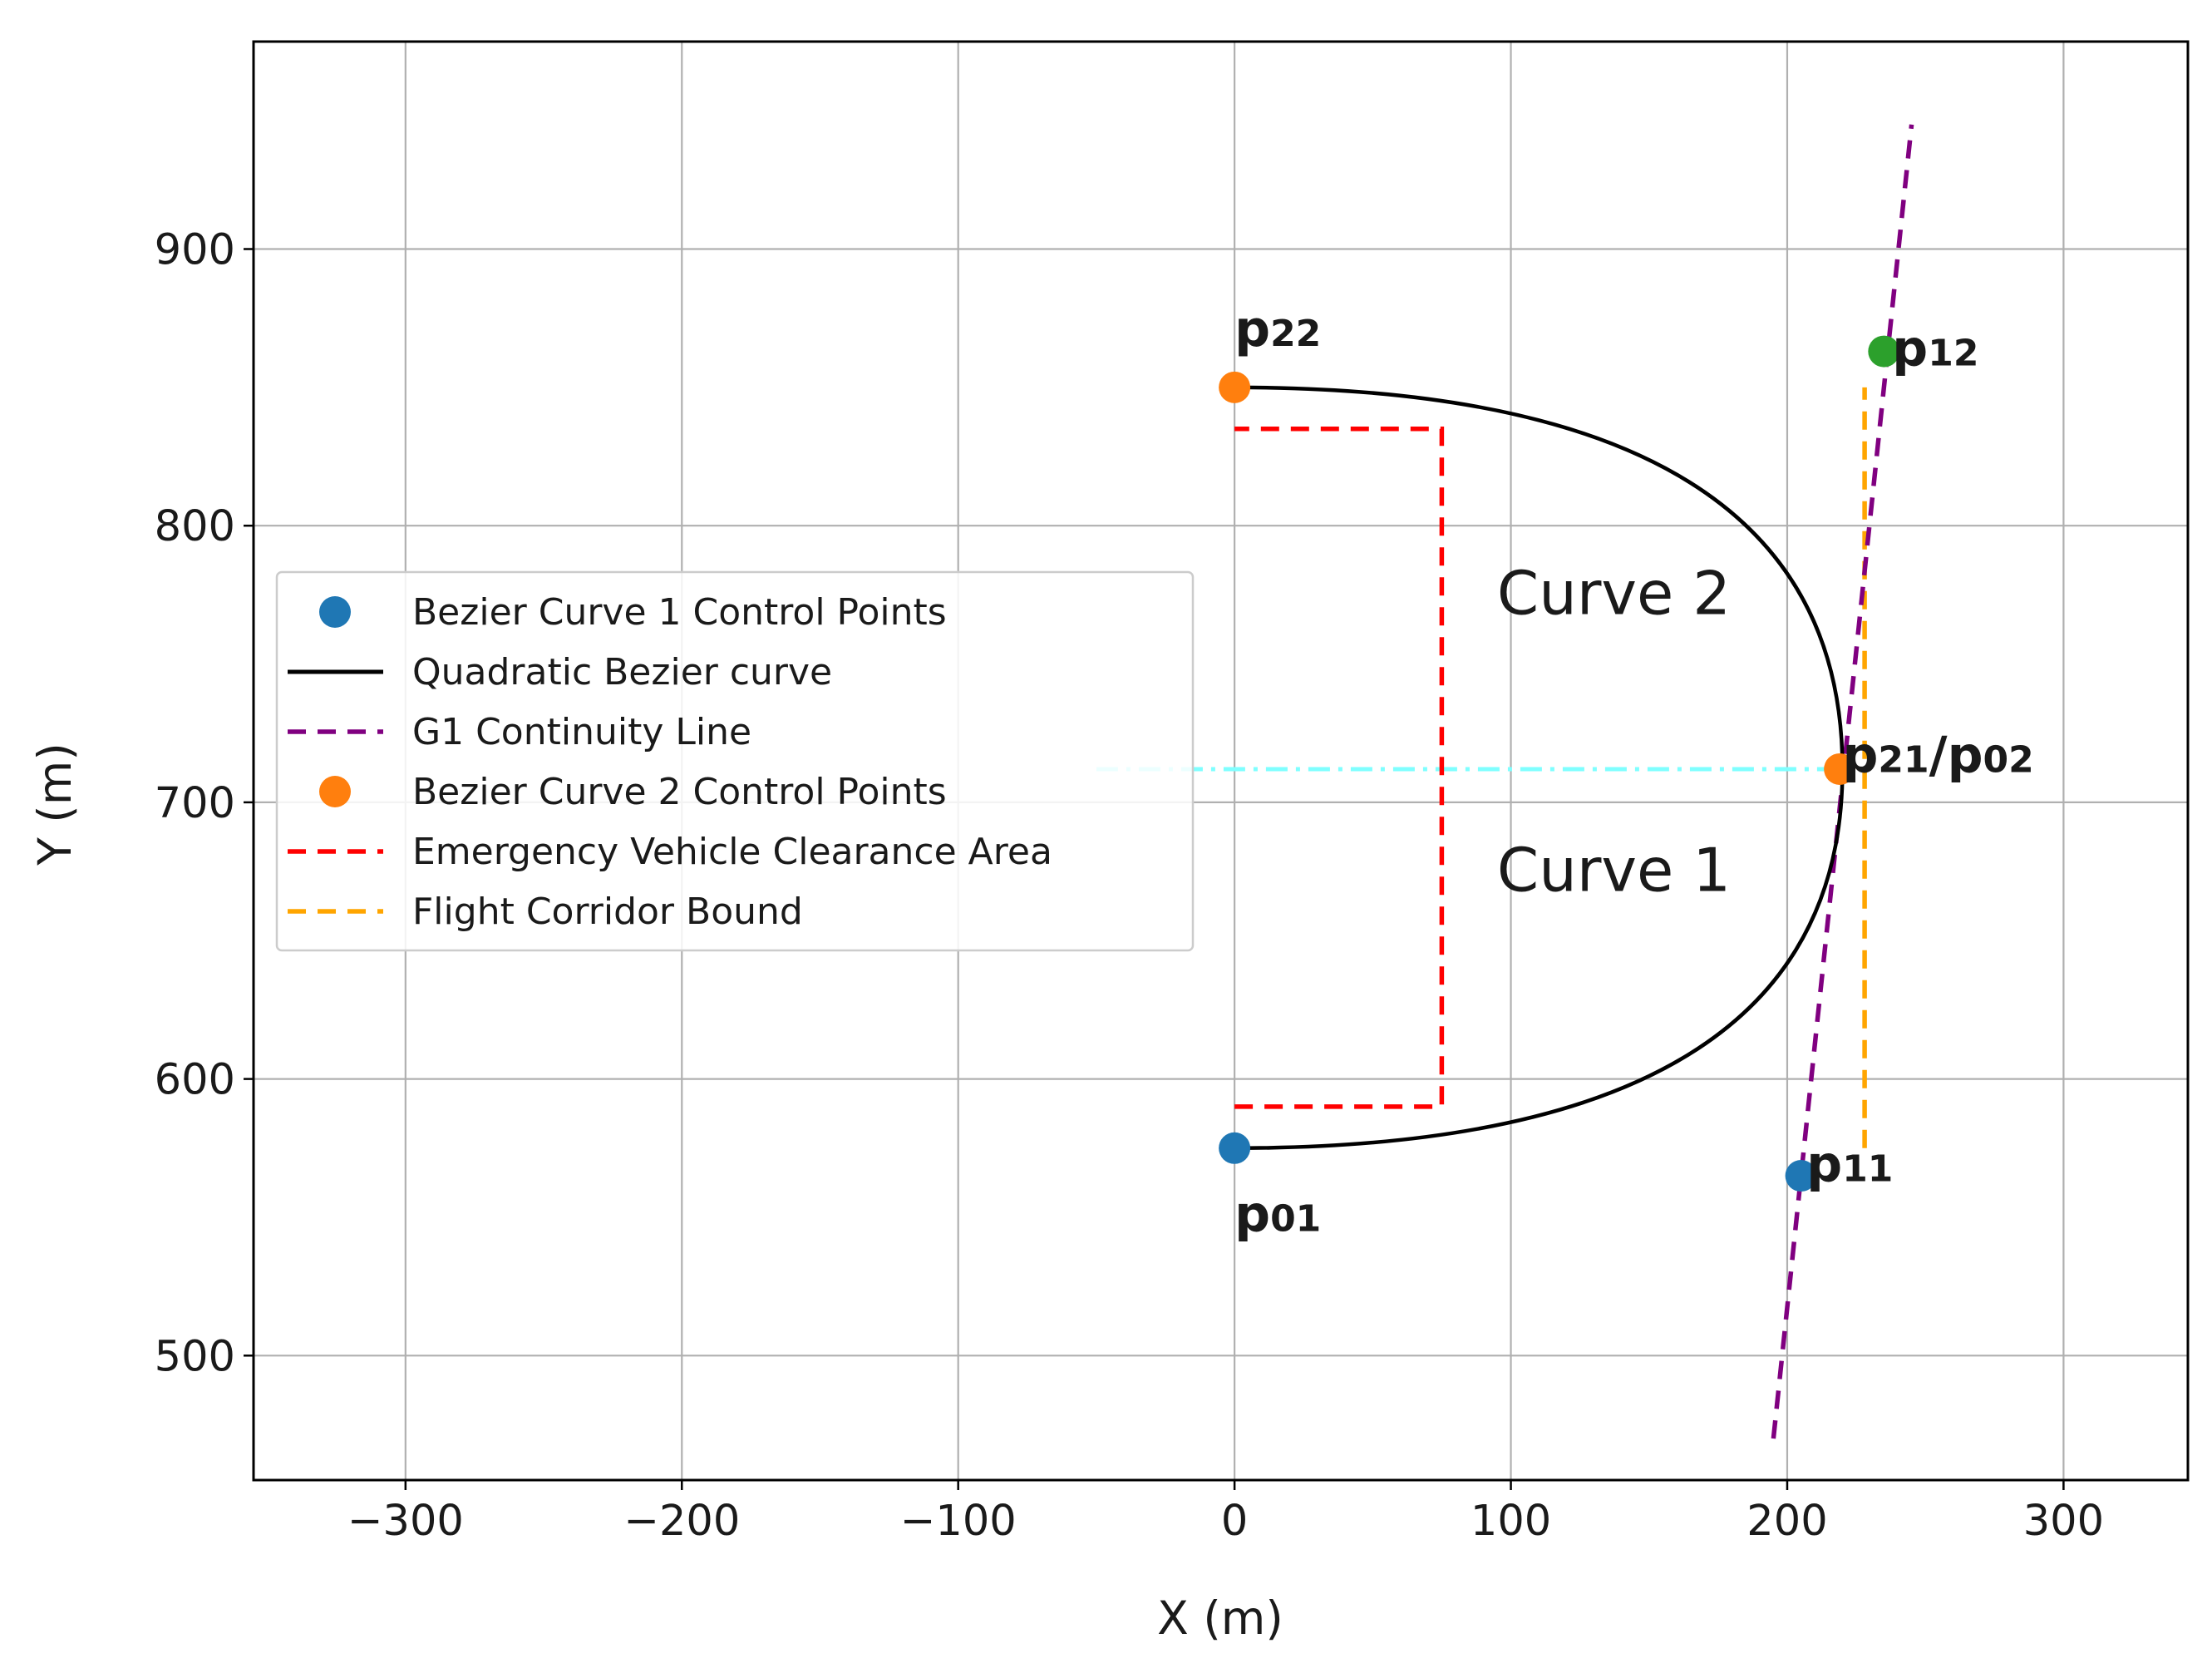 The height and width of the screenshot is (1668, 2212). What do you see at coordinates (195, 527) in the screenshot?
I see `y-tick-label: 800` at bounding box center [195, 527].